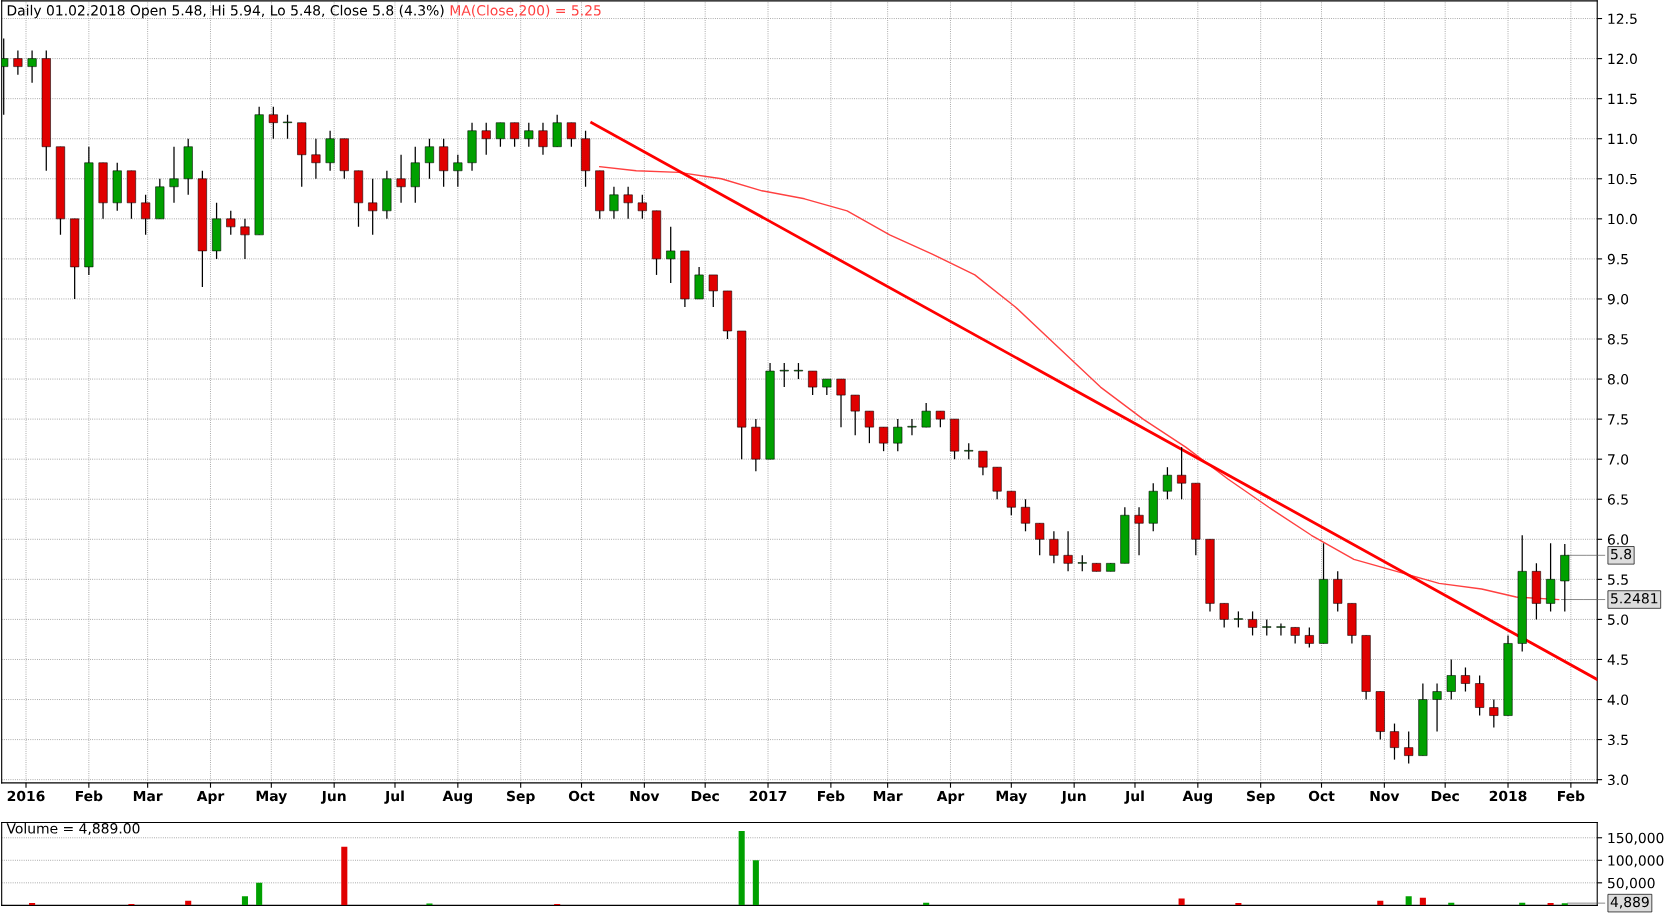 The width and height of the screenshot is (1676, 921). What do you see at coordinates (1618, 539) in the screenshot?
I see `y-tick-label: 6.0` at bounding box center [1618, 539].